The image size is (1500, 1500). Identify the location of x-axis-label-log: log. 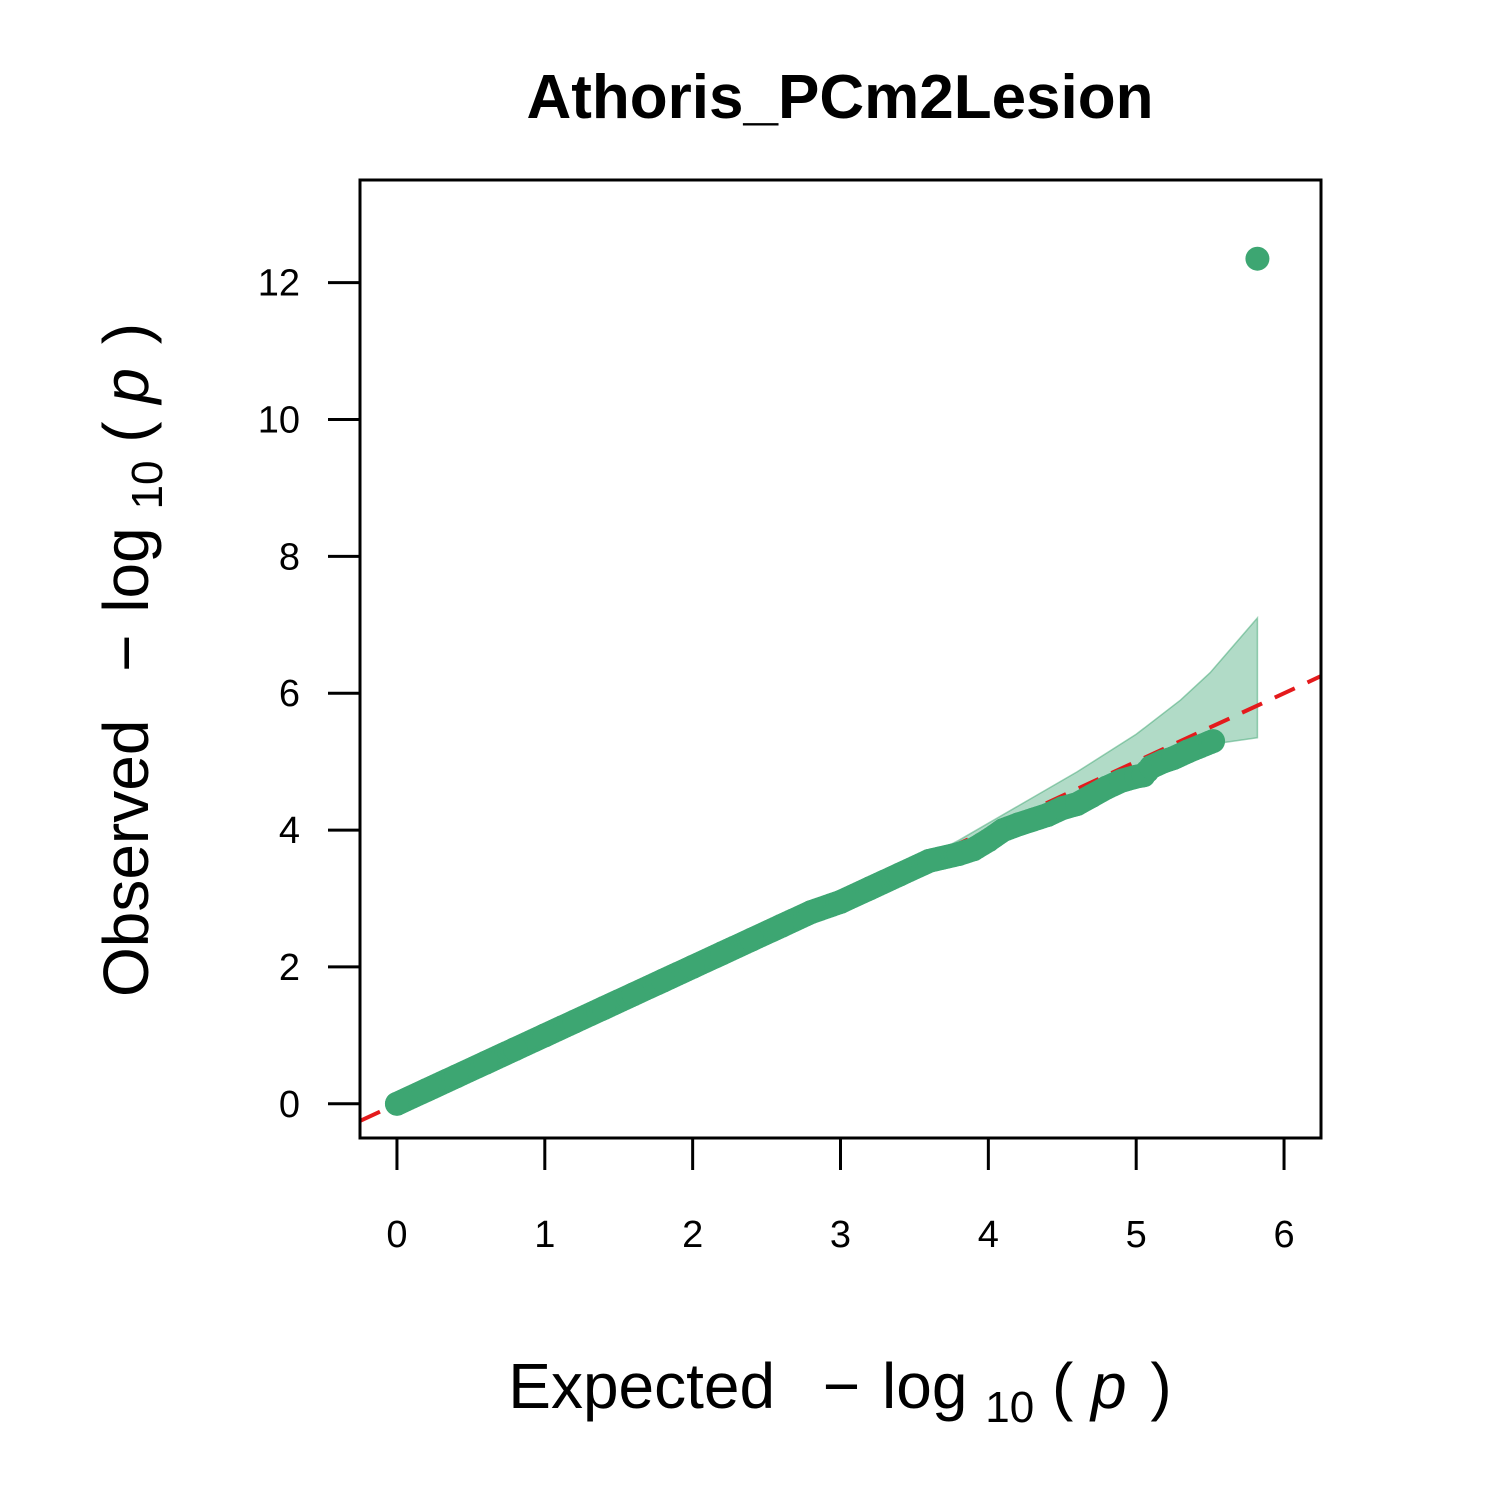
(924, 1386).